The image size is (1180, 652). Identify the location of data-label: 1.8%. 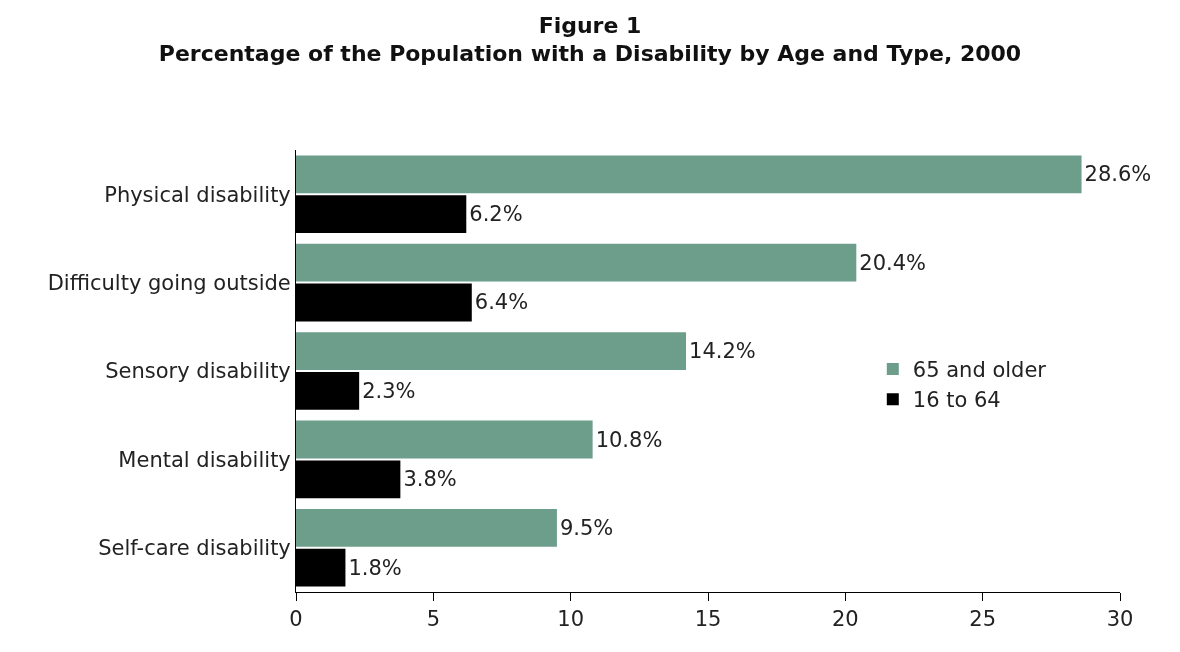
(375, 567).